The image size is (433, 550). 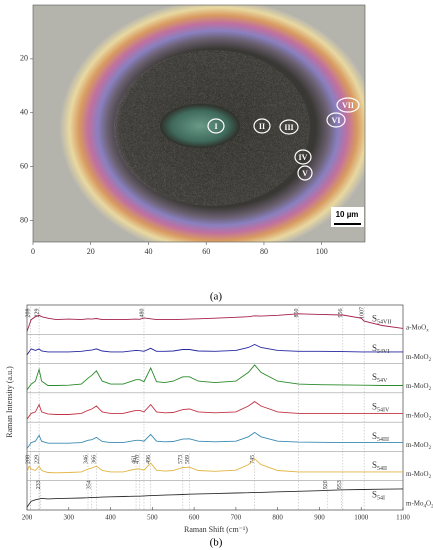 I want to click on phase-label: m-Mo4O23, so click(x=419, y=504).